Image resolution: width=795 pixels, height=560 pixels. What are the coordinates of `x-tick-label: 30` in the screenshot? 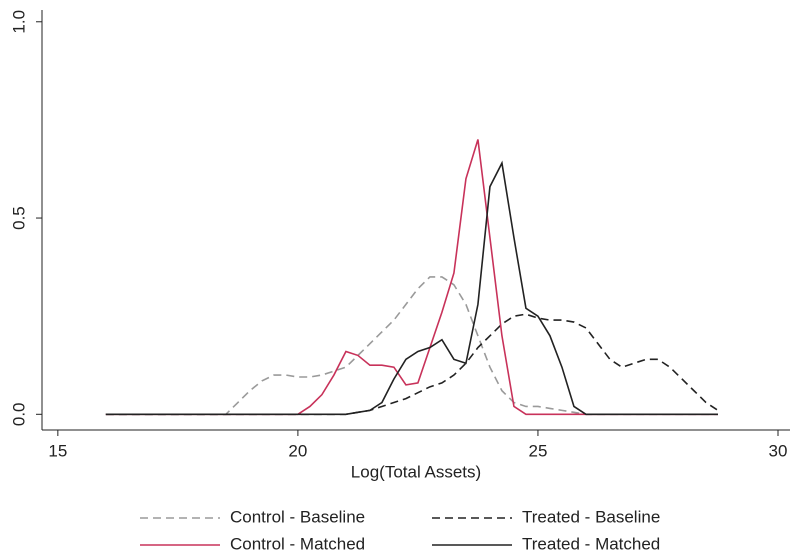 It's located at (778, 450).